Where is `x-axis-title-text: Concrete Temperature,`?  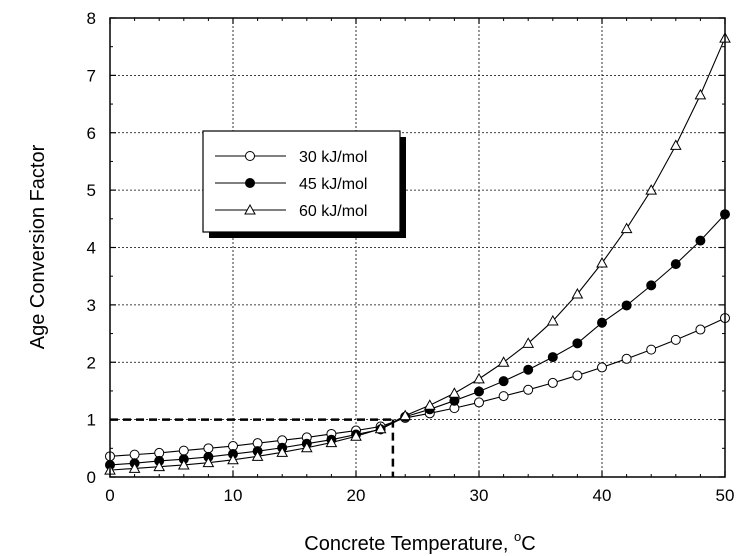 x-axis-title-text: Concrete Temperature, is located at coordinates (409, 544).